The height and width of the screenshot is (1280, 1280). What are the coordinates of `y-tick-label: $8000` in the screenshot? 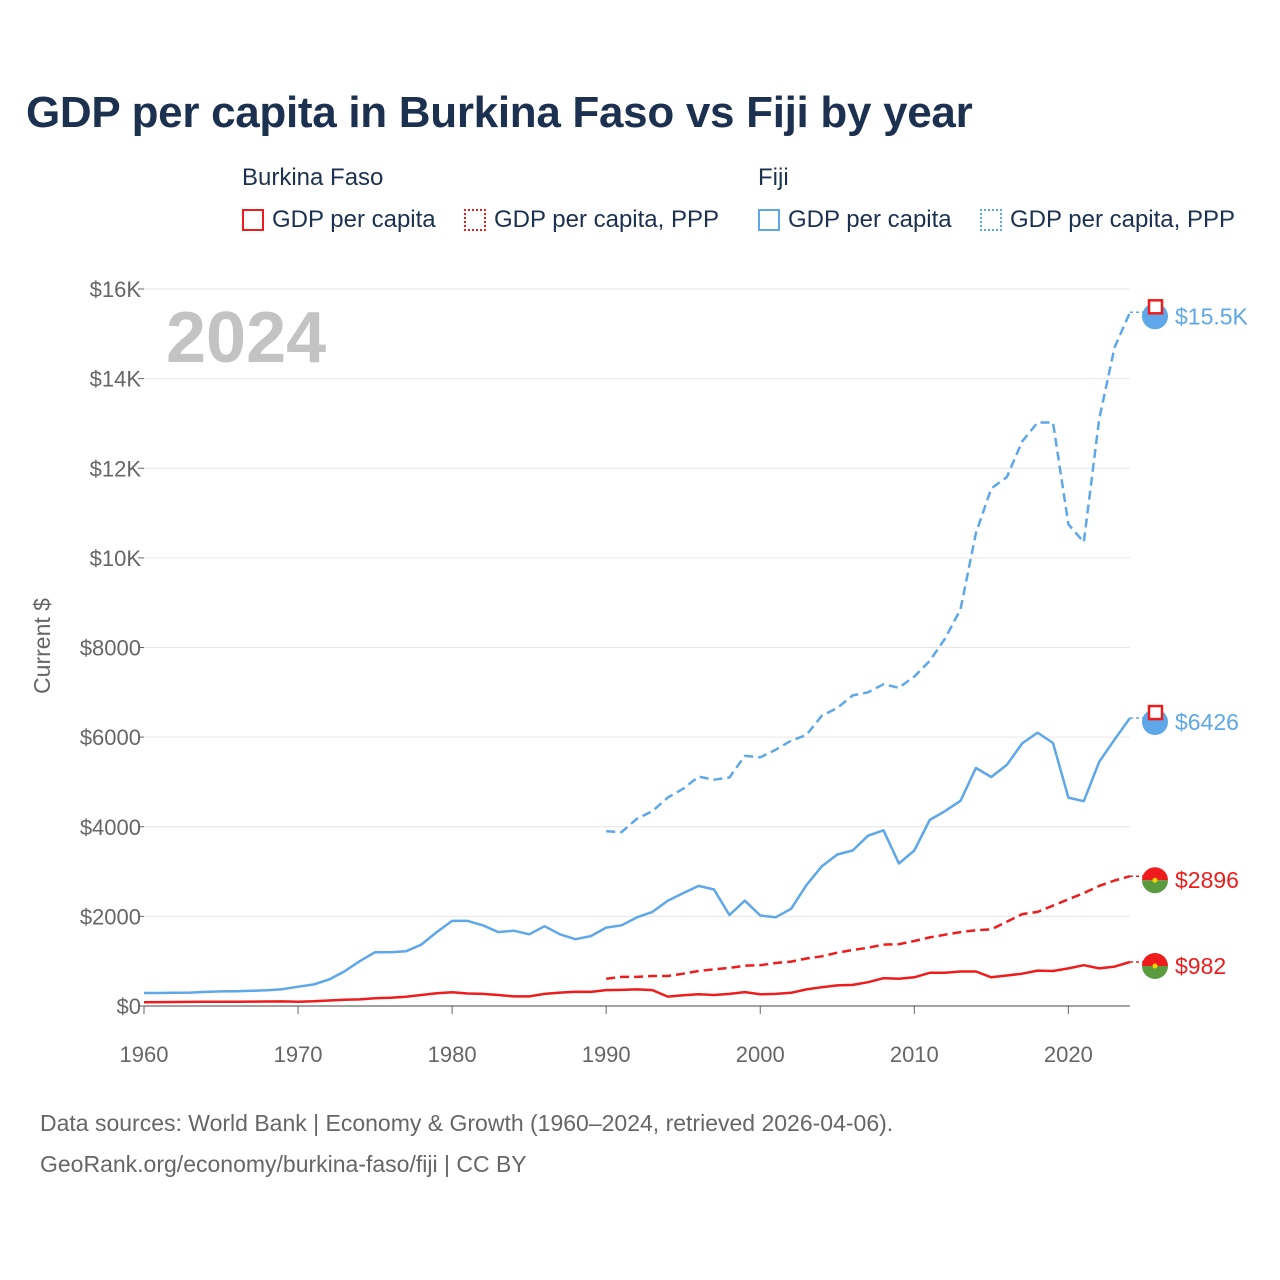 It's located at (110, 648).